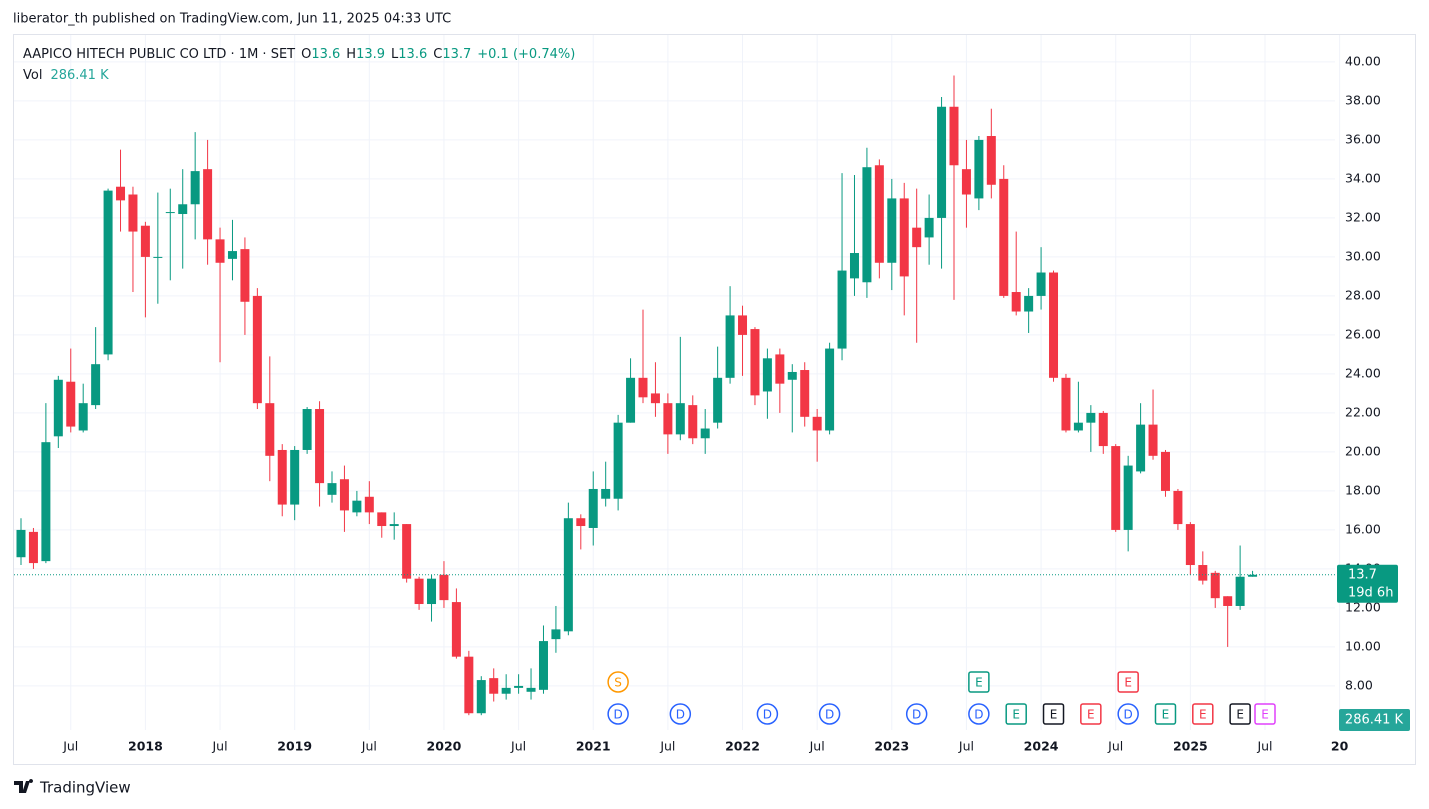  I want to click on price-tag, so click(1367, 583).